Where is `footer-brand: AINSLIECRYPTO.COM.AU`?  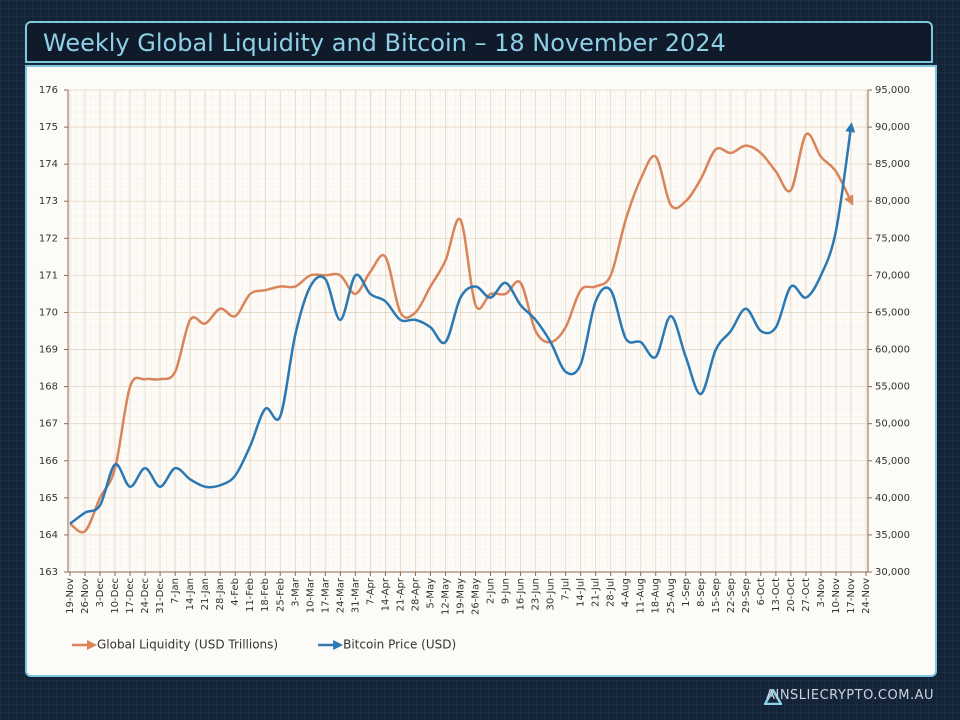
footer-brand: AINSLIECRYPTO.COM.AU is located at coordinates (850, 695).